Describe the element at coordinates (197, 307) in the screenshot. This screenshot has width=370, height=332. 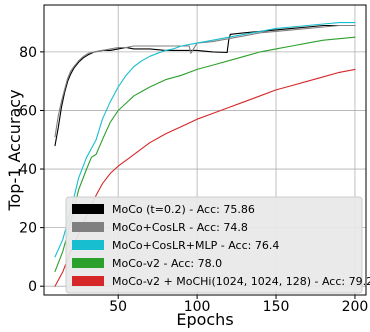
I see `x-tick-label: 100` at that location.